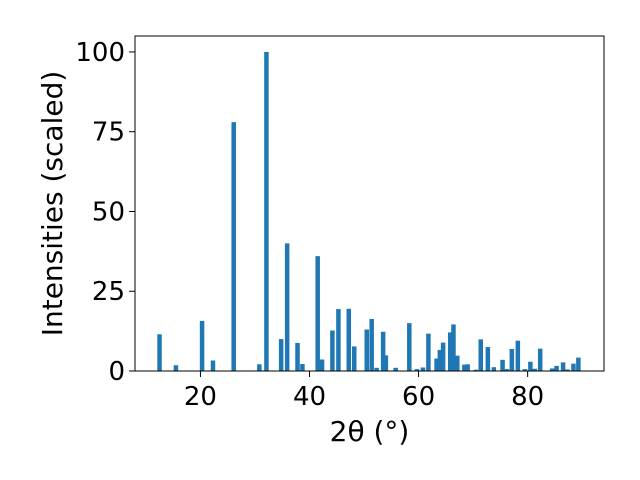 Image resolution: width=640 pixels, height=480 pixels. Describe the element at coordinates (200, 397) in the screenshot. I see `x-tick-label: 20` at that location.